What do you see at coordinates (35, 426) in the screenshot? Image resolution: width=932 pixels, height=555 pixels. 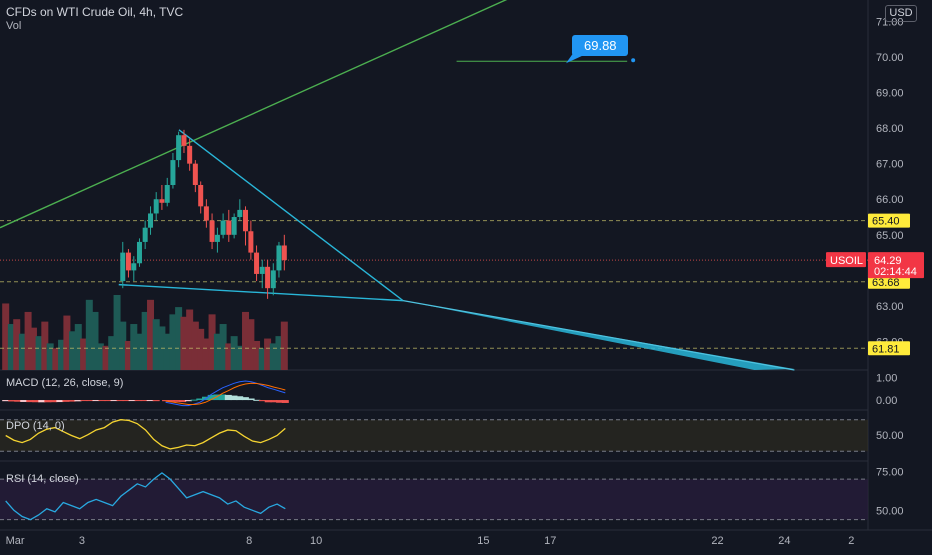 I see `dpo-label: DPO (14, 0)` at bounding box center [35, 426].